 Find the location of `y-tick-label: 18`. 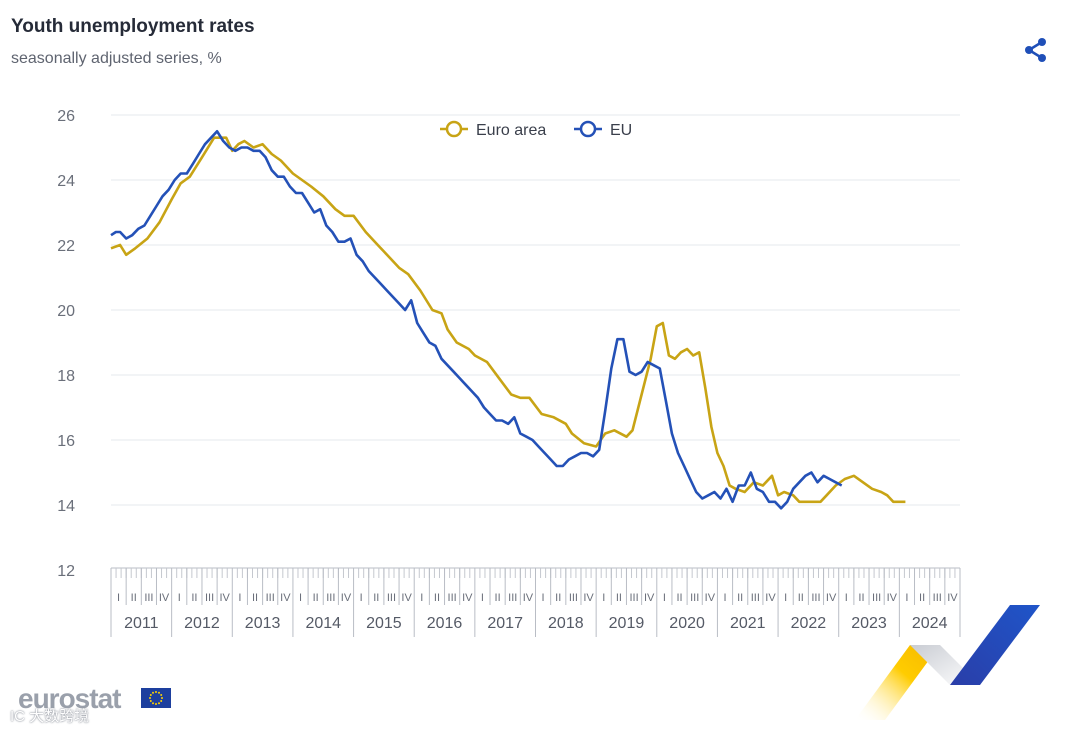

y-tick-label: 18 is located at coordinates (66, 376).